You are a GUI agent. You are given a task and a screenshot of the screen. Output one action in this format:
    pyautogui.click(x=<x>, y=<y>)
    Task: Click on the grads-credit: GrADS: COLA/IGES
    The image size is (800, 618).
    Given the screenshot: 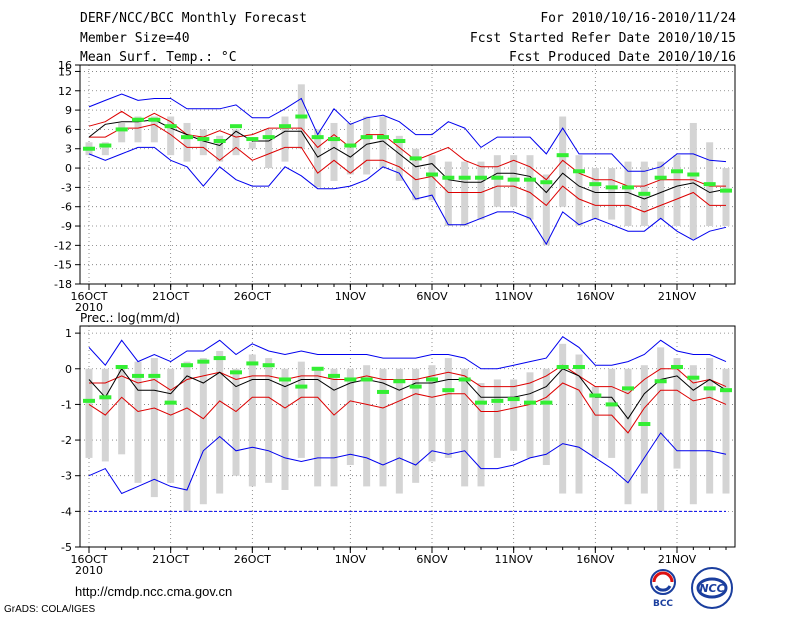 What is the action you would take?
    pyautogui.click(x=50, y=609)
    